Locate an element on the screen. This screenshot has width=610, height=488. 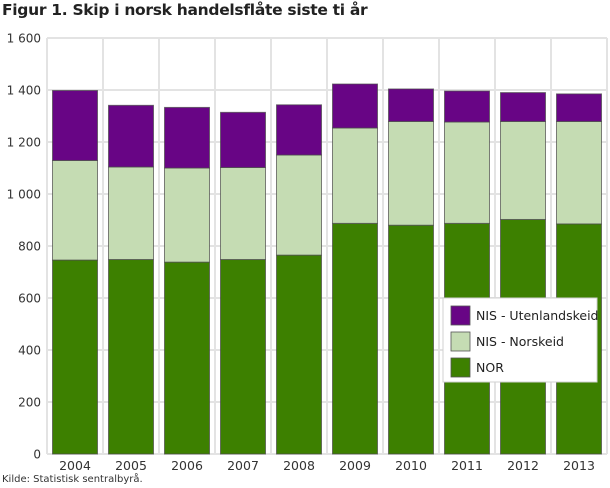
x-tick-label: 2011 is located at coordinates (467, 465).